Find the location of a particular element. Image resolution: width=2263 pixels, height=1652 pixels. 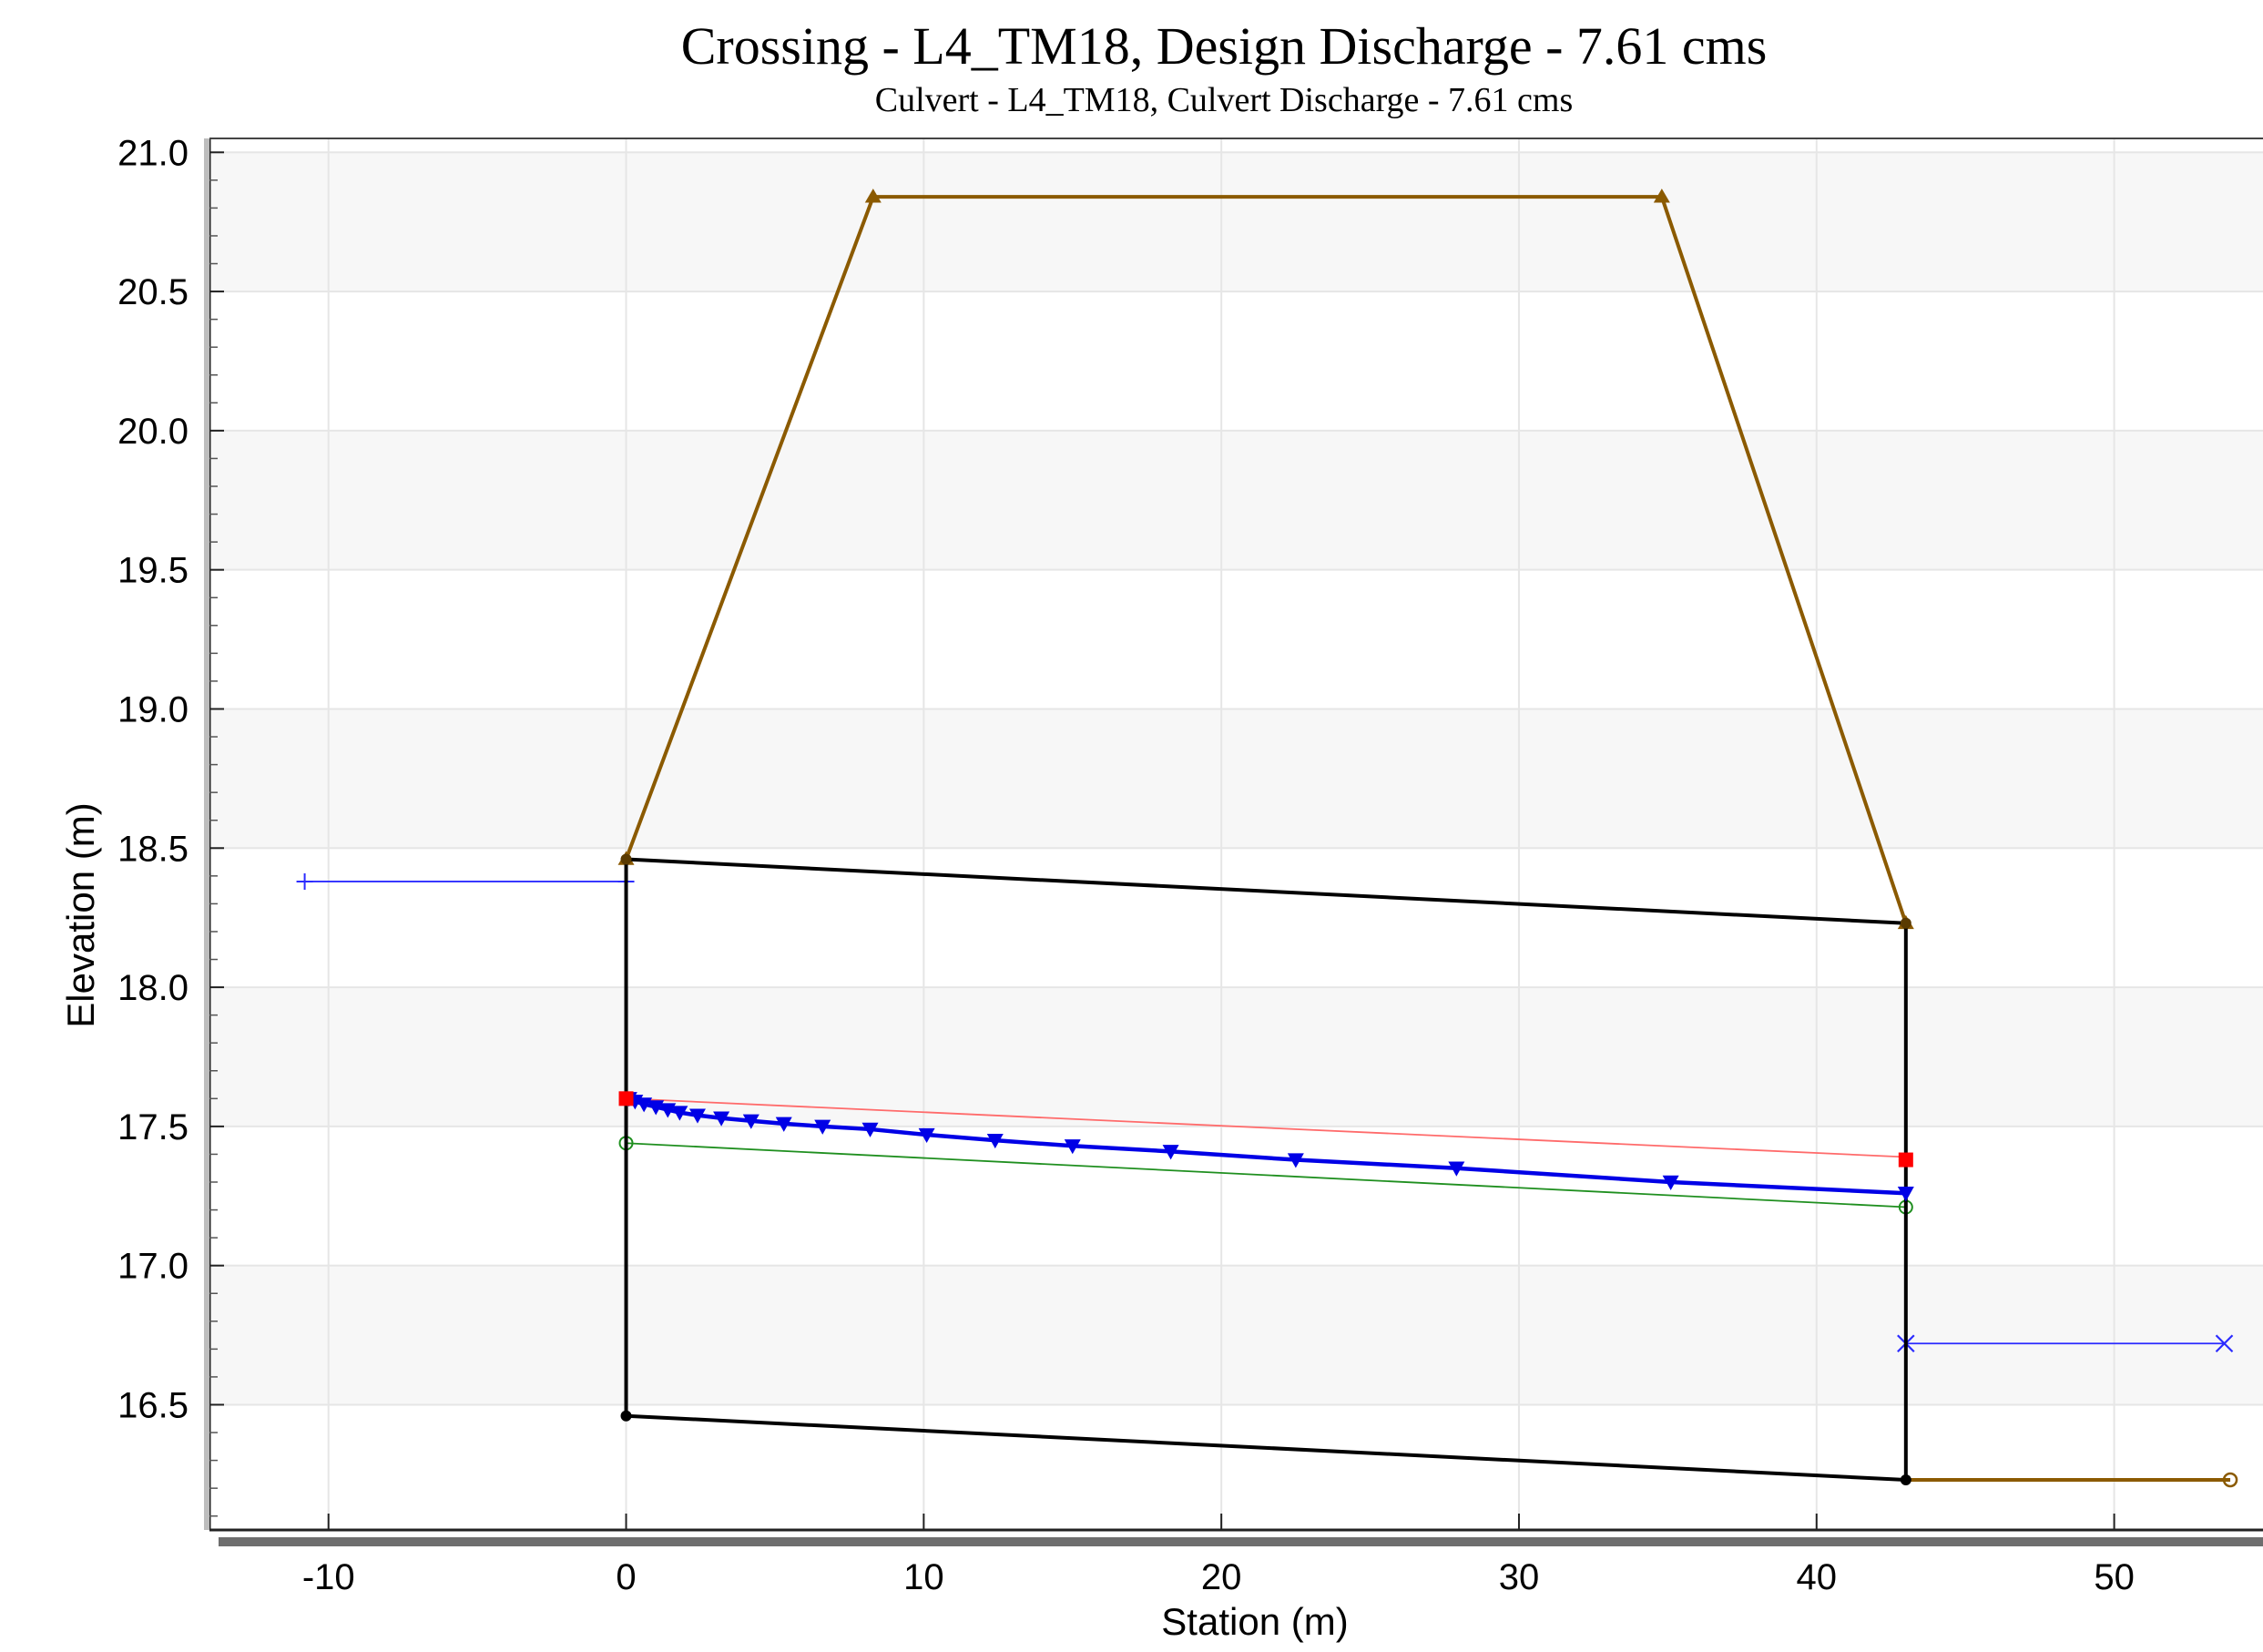

series-tailwater-channel-point is located at coordinates (2230, 1480).